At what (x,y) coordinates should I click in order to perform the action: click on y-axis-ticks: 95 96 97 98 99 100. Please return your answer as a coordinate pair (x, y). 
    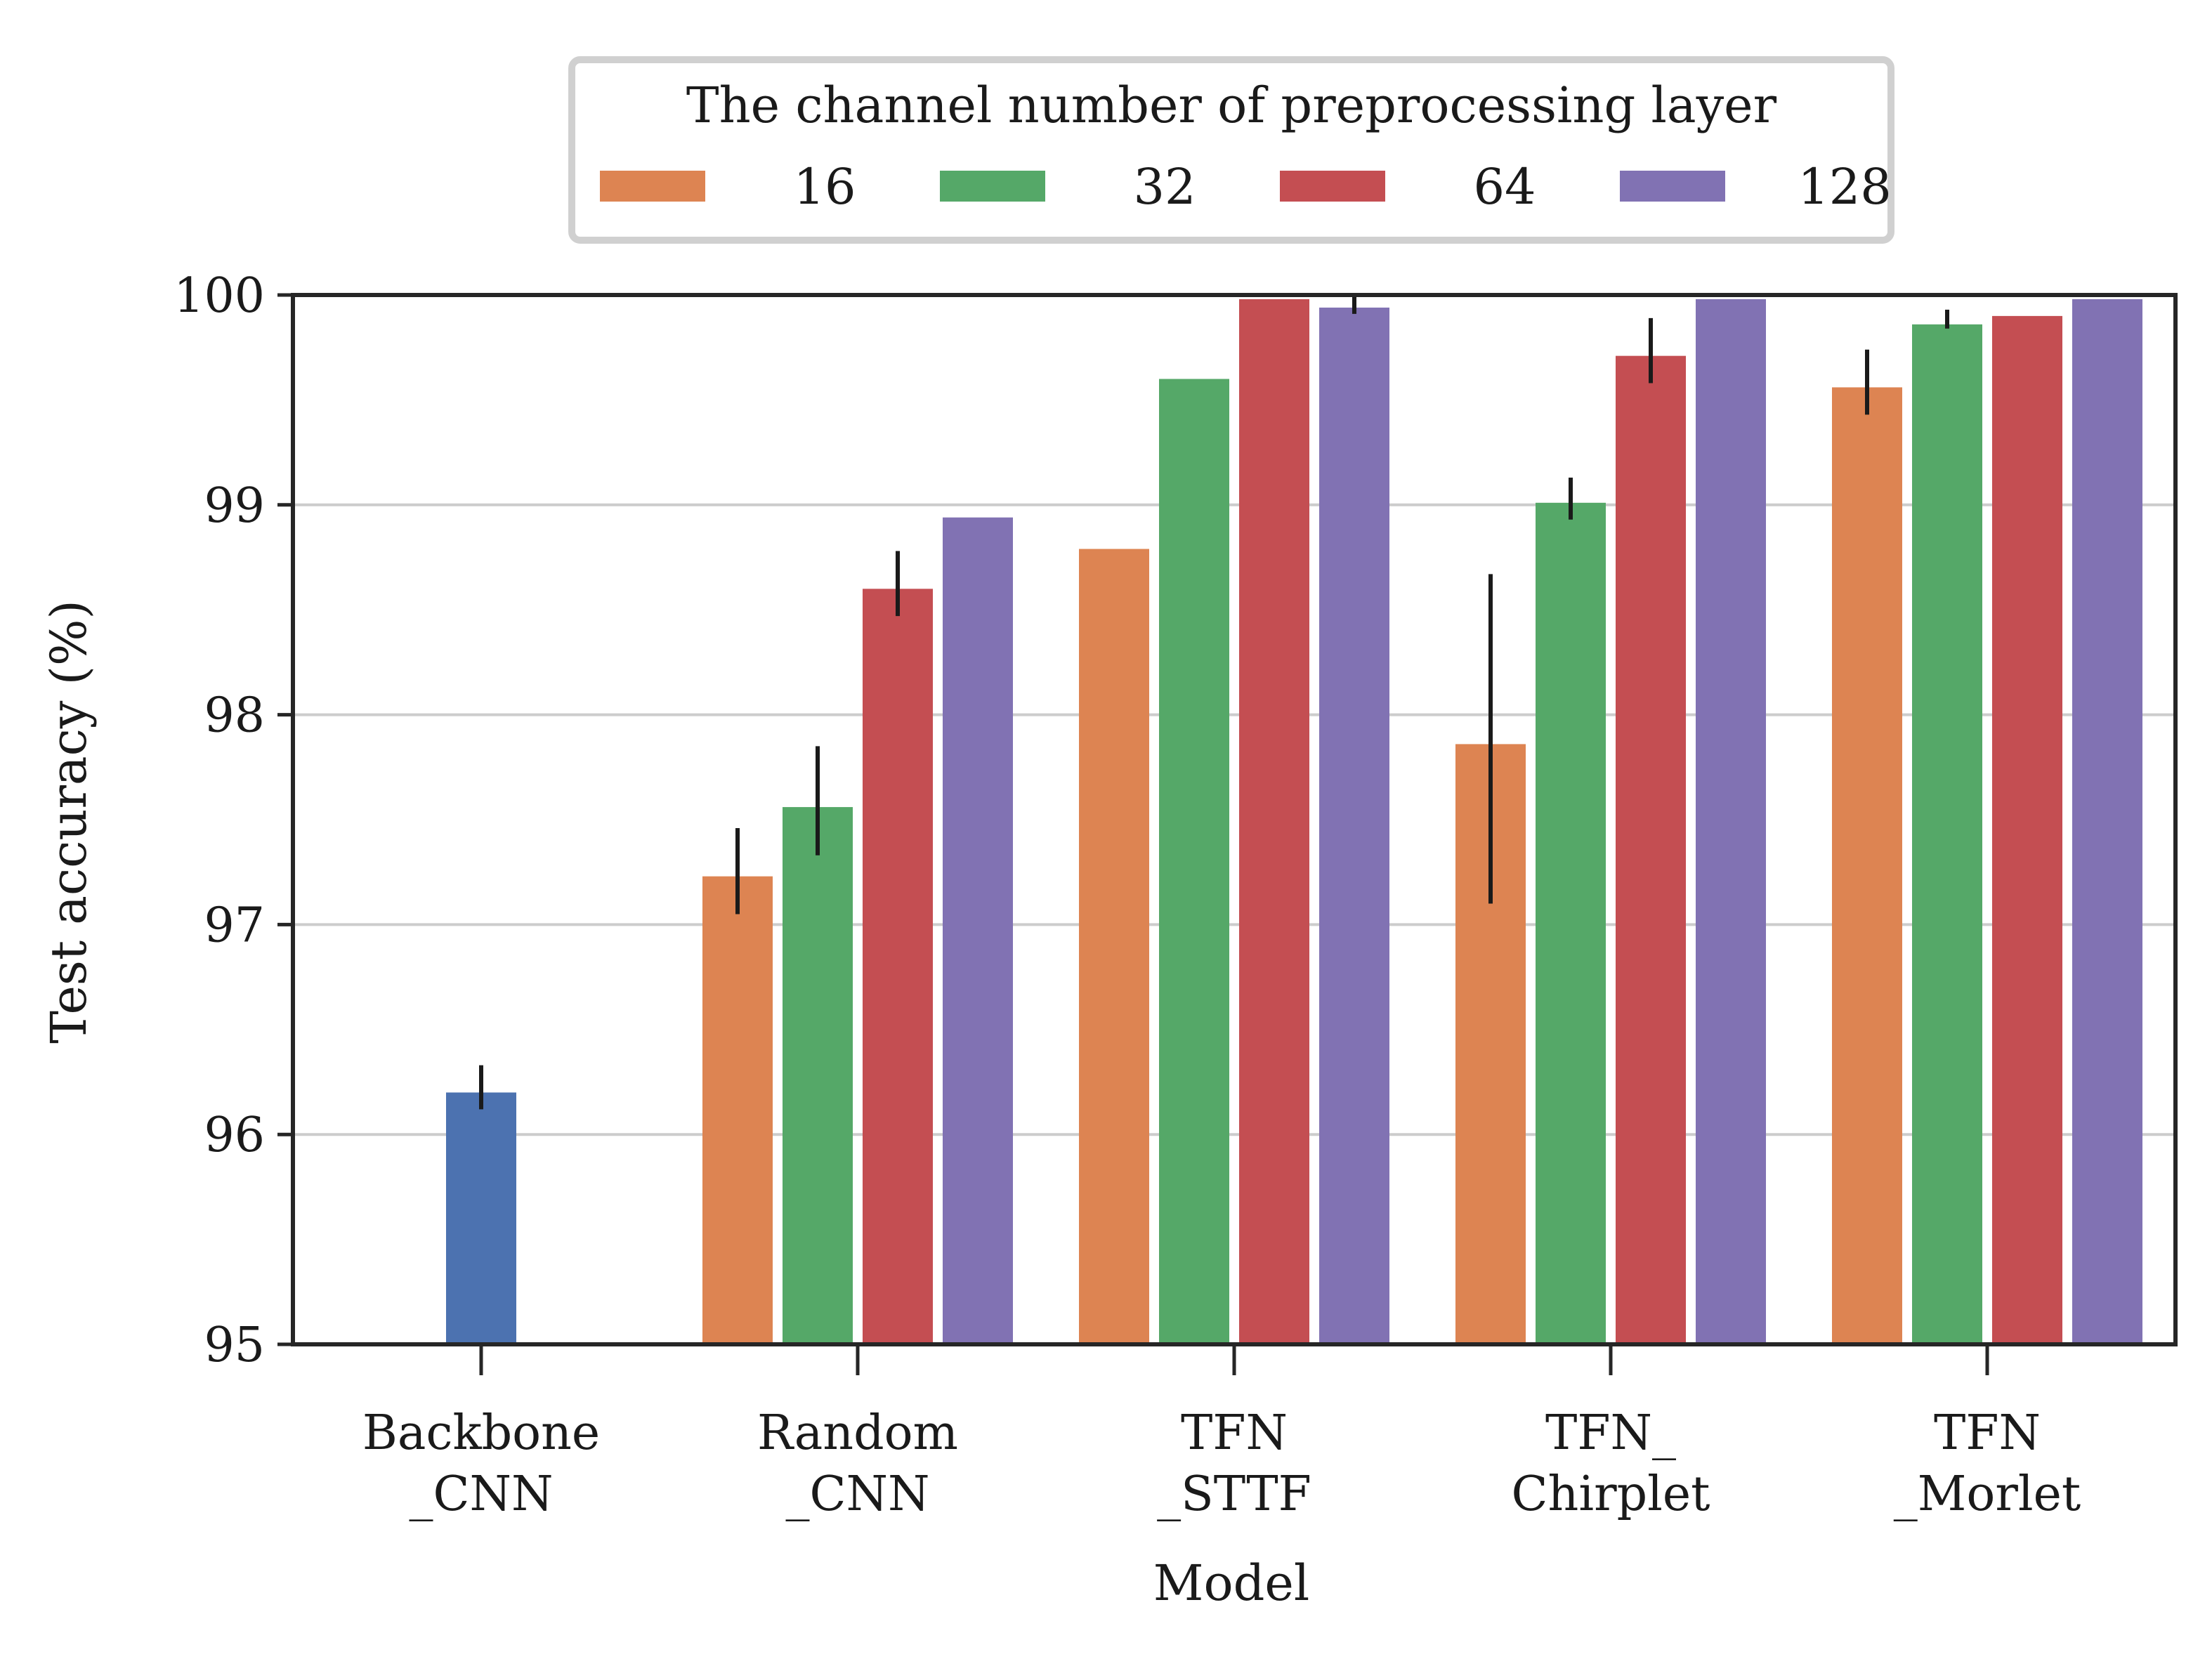
    Looking at the image, I should click on (233, 820).